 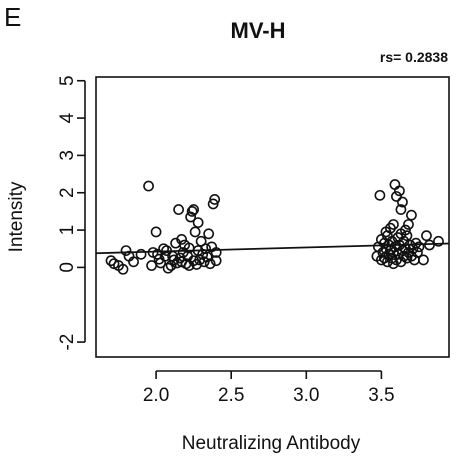 What do you see at coordinates (258, 30) in the screenshot?
I see `chart-title: MV-H` at bounding box center [258, 30].